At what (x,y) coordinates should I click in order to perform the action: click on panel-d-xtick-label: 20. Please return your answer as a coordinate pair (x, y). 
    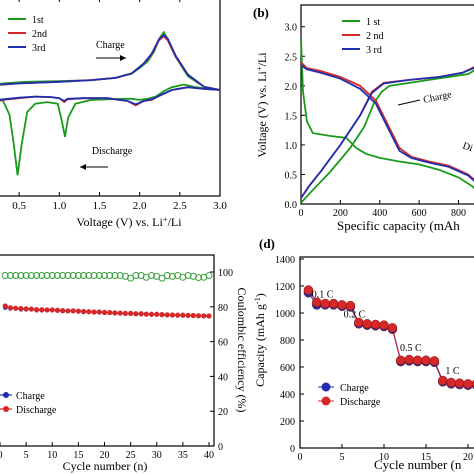
    Looking at the image, I should click on (468, 457).